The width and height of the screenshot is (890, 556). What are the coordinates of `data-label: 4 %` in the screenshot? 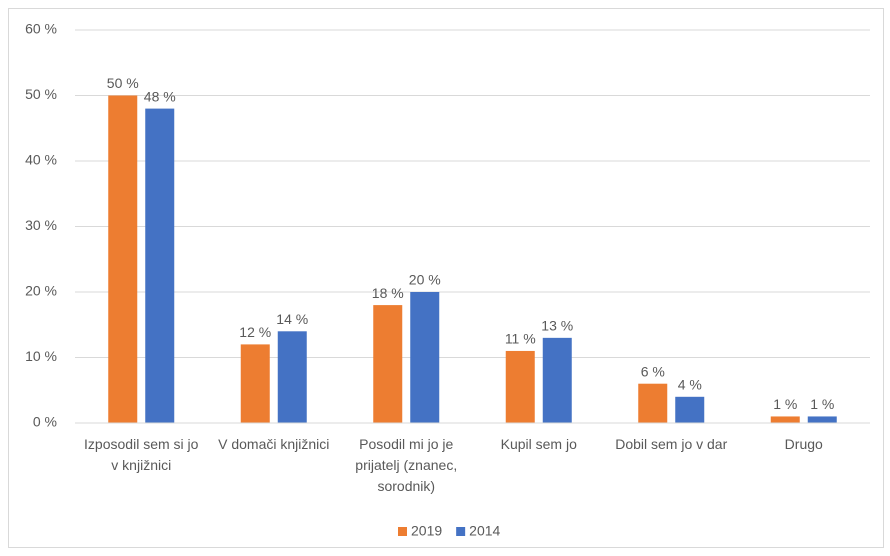 It's located at (690, 385).